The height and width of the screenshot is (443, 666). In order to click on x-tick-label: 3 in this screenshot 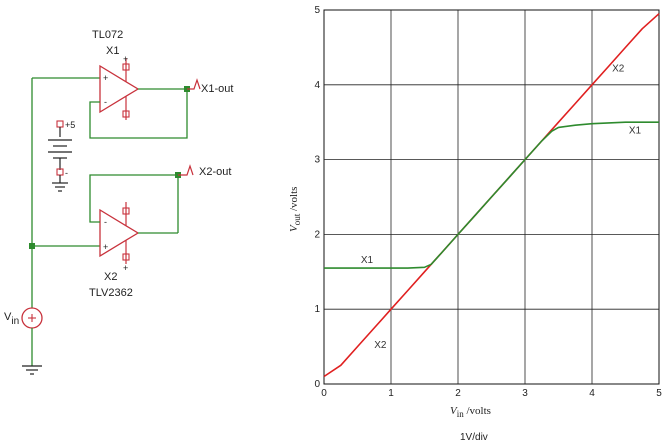, I will do `click(525, 393)`.